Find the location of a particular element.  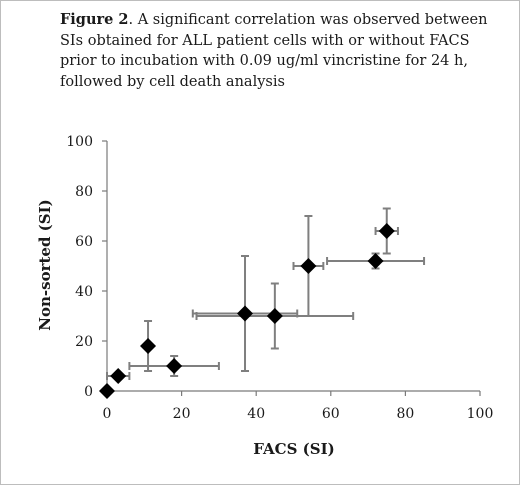

x-tick-label: 0 is located at coordinates (107, 414).